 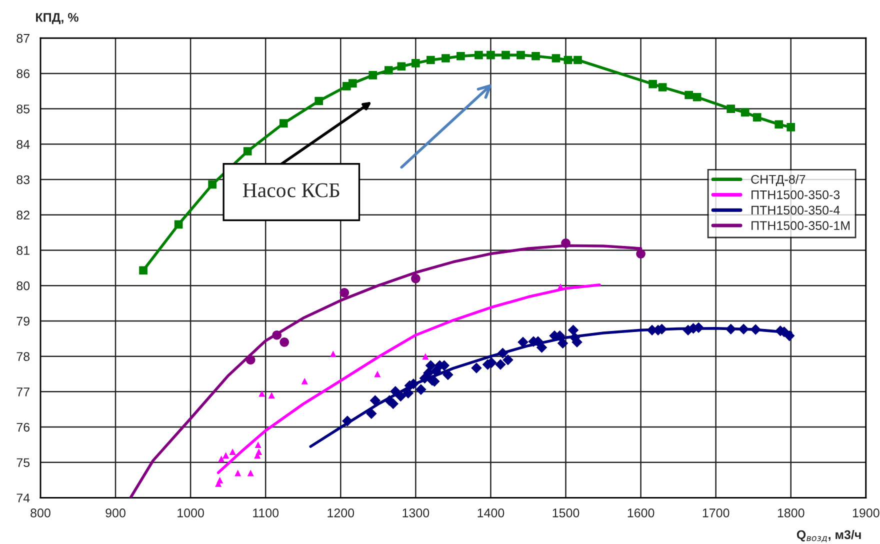 What do you see at coordinates (641, 513) in the screenshot?
I see `x-tick-label: 1600` at bounding box center [641, 513].